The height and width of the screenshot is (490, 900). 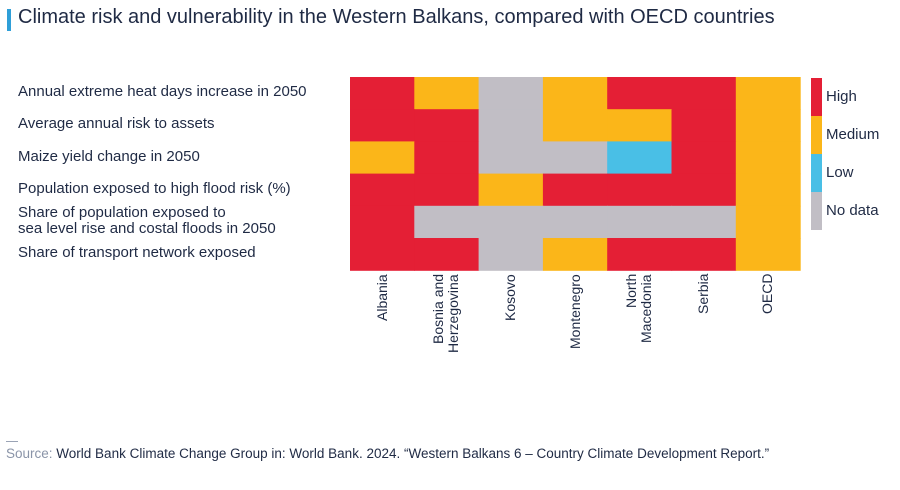 I want to click on title-accent-bar, so click(x=9, y=20).